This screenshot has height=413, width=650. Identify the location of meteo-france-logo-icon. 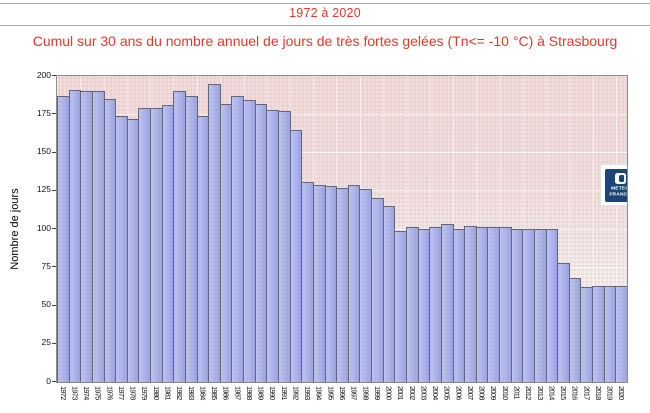
(620, 178).